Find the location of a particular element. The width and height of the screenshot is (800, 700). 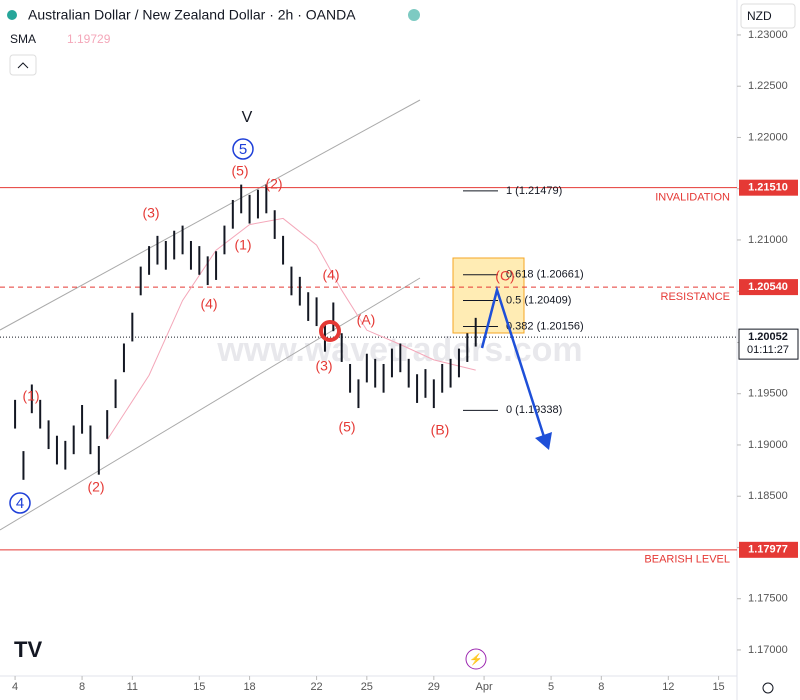

x-tick-label: 22 is located at coordinates (316, 687).